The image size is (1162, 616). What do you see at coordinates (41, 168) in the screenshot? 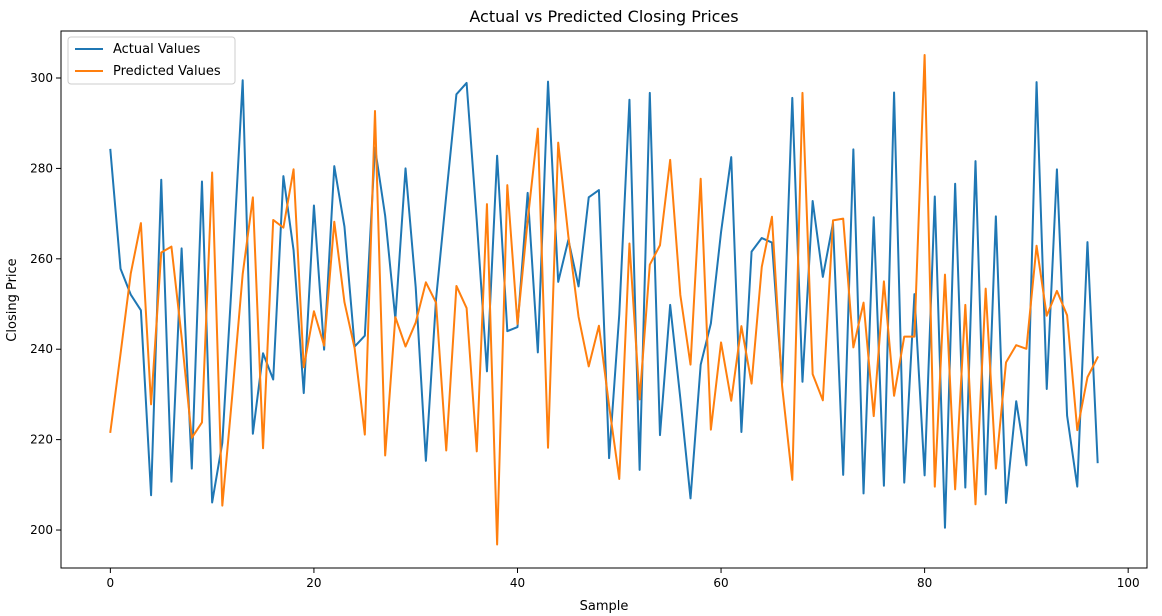
I see `y-tick-label: 280` at bounding box center [41, 168].